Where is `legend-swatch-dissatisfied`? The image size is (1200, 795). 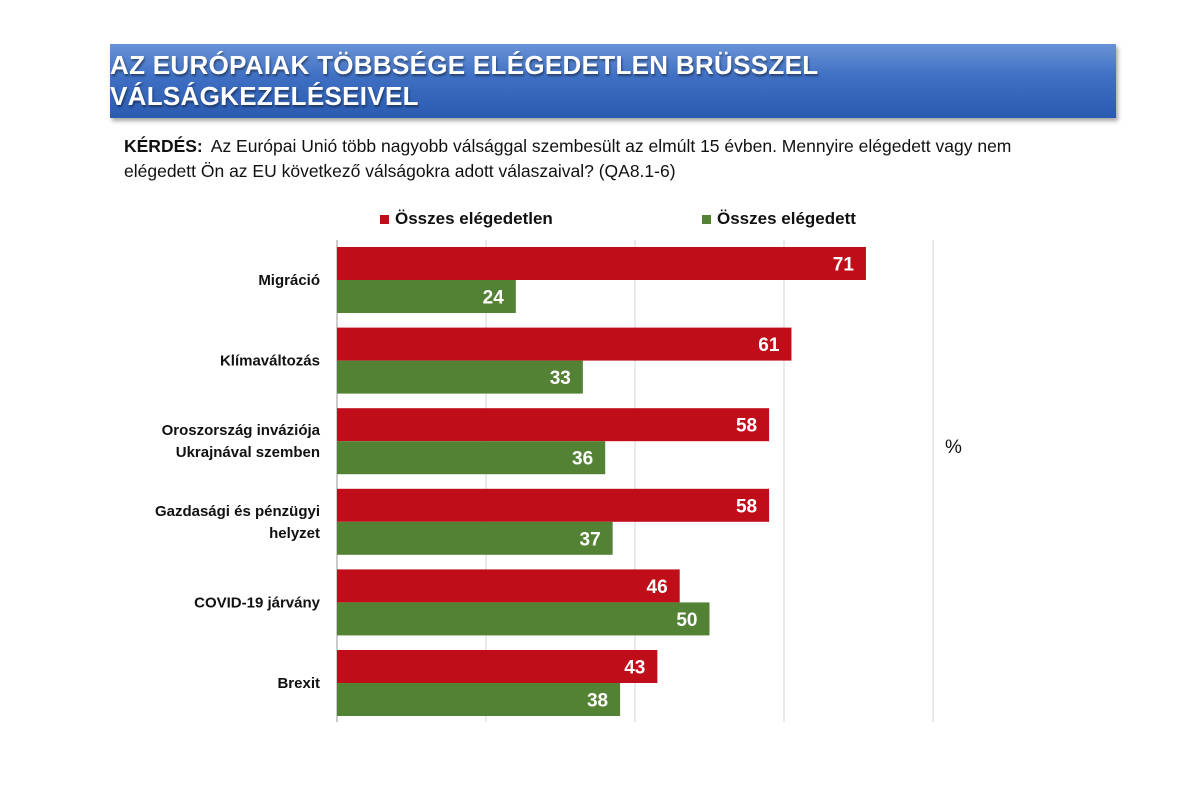
legend-swatch-dissatisfied is located at coordinates (384, 219).